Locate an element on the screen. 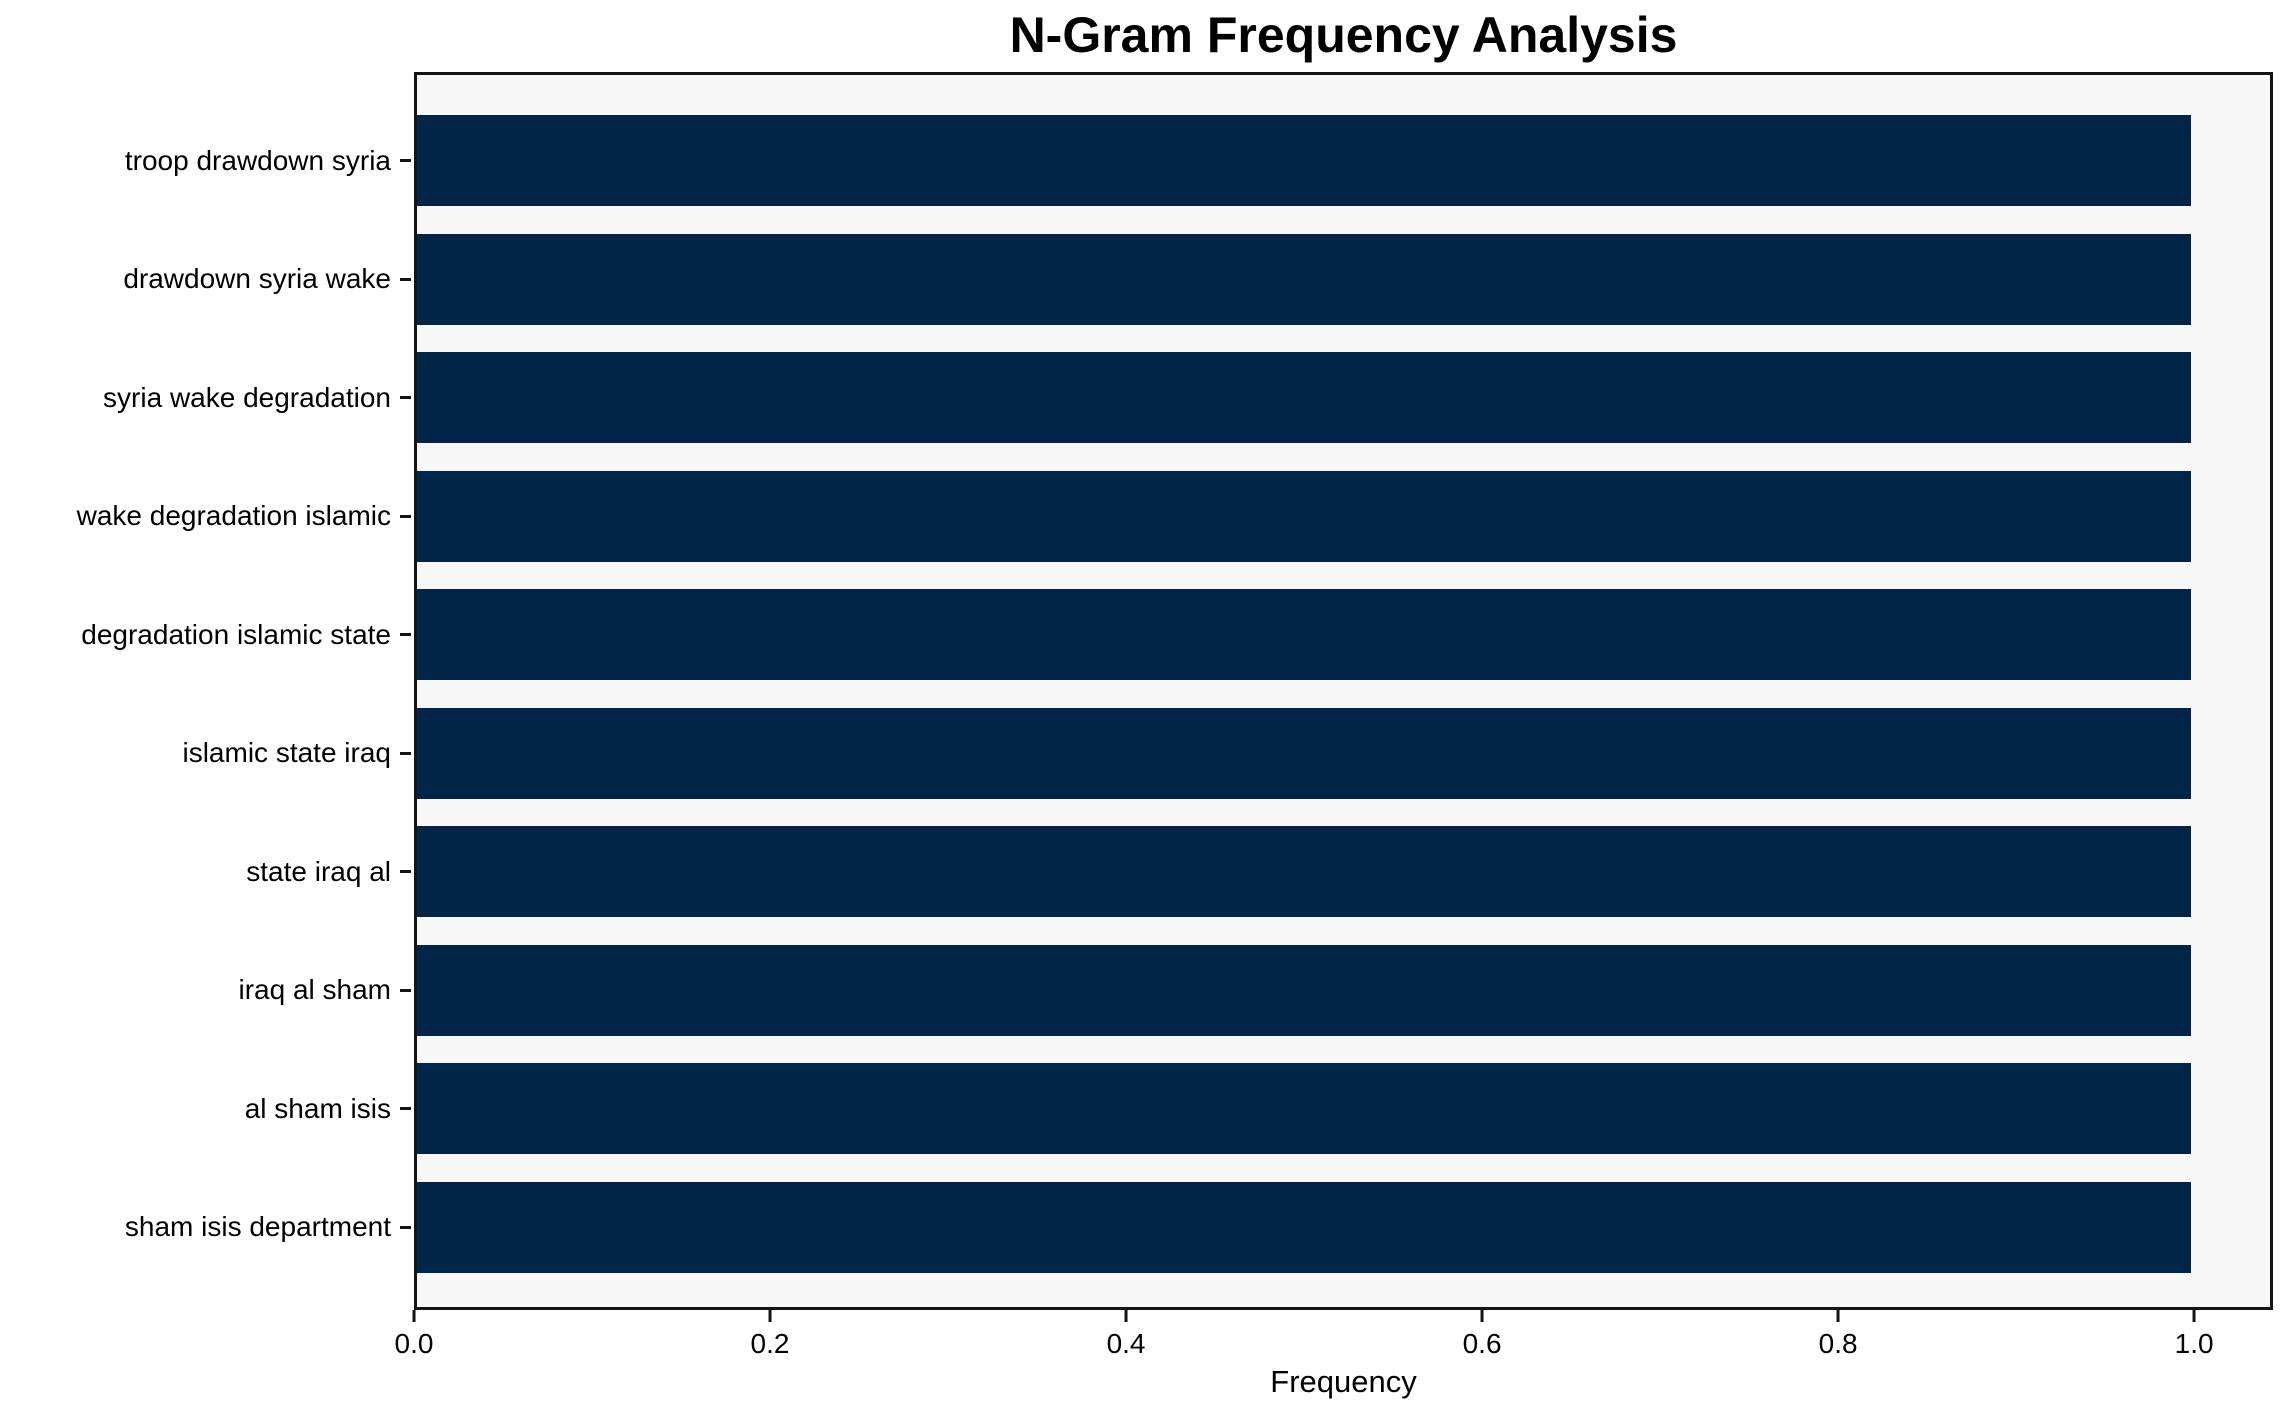 Image resolution: width=2293 pixels, height=1414 pixels. y-tick-label: drawdown syria wake is located at coordinates (257, 279).